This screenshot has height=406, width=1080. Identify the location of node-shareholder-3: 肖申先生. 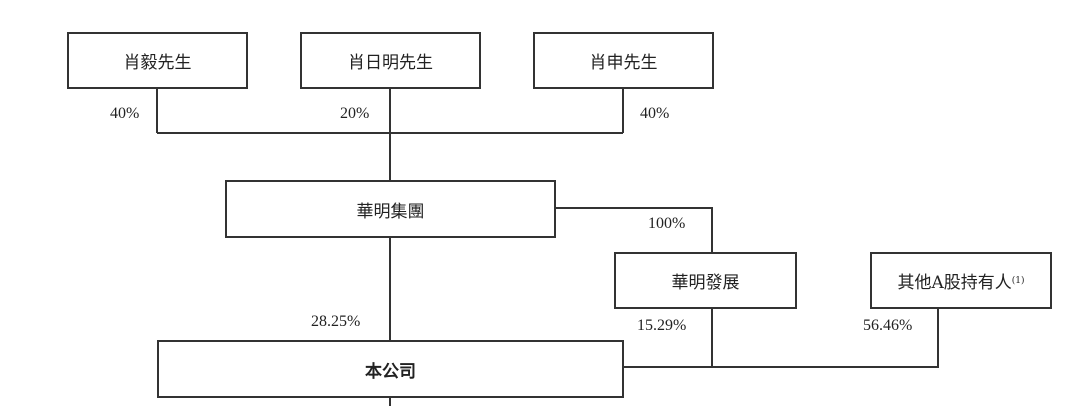
(623, 60).